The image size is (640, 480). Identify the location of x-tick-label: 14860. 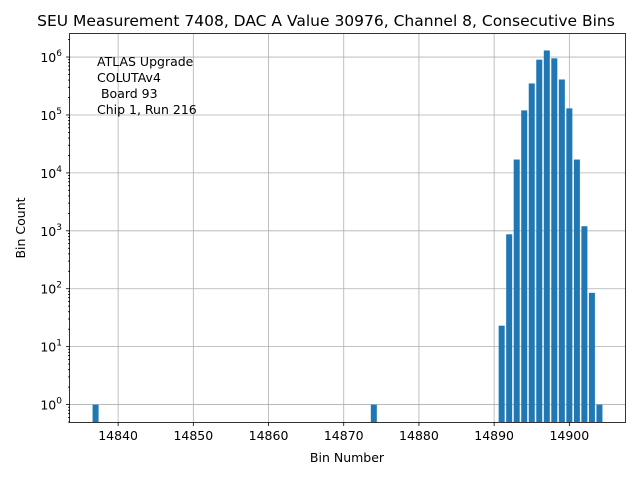
(269, 435).